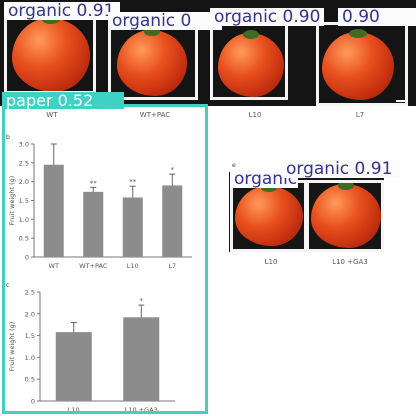 Image resolution: width=416 pixels, height=416 pixels. I want to click on detection-label-e-l10: organic 0.90, so click(264, 179).